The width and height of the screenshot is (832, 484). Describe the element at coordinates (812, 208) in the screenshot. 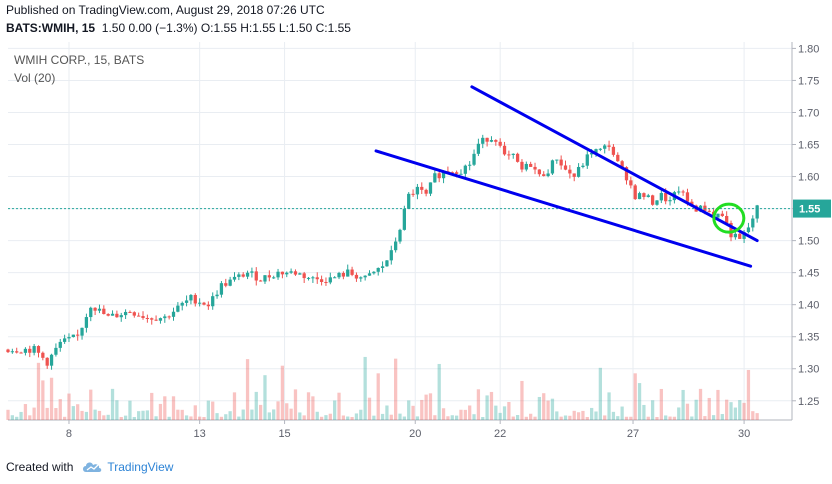

I see `last-price-badge` at that location.